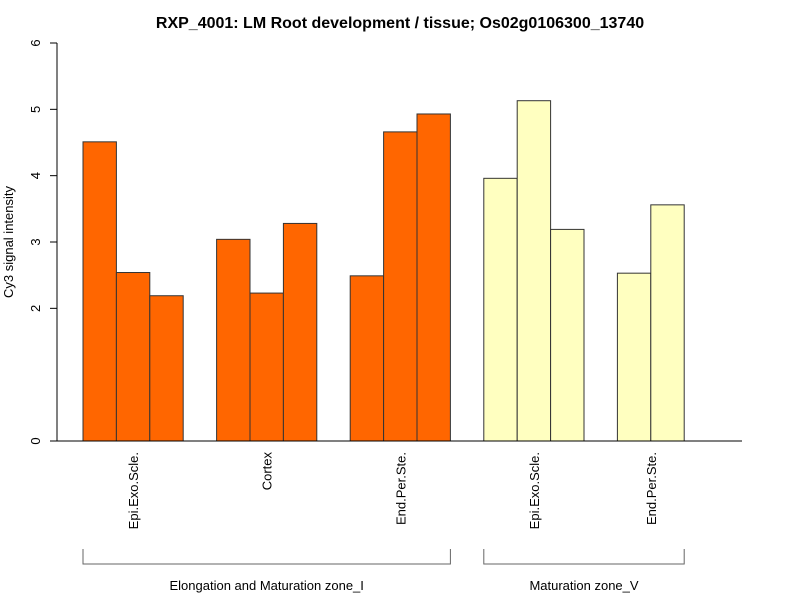 This screenshot has height=600, width=800. What do you see at coordinates (584, 571) in the screenshot?
I see `group-bracket: Maturation zone_V` at bounding box center [584, 571].